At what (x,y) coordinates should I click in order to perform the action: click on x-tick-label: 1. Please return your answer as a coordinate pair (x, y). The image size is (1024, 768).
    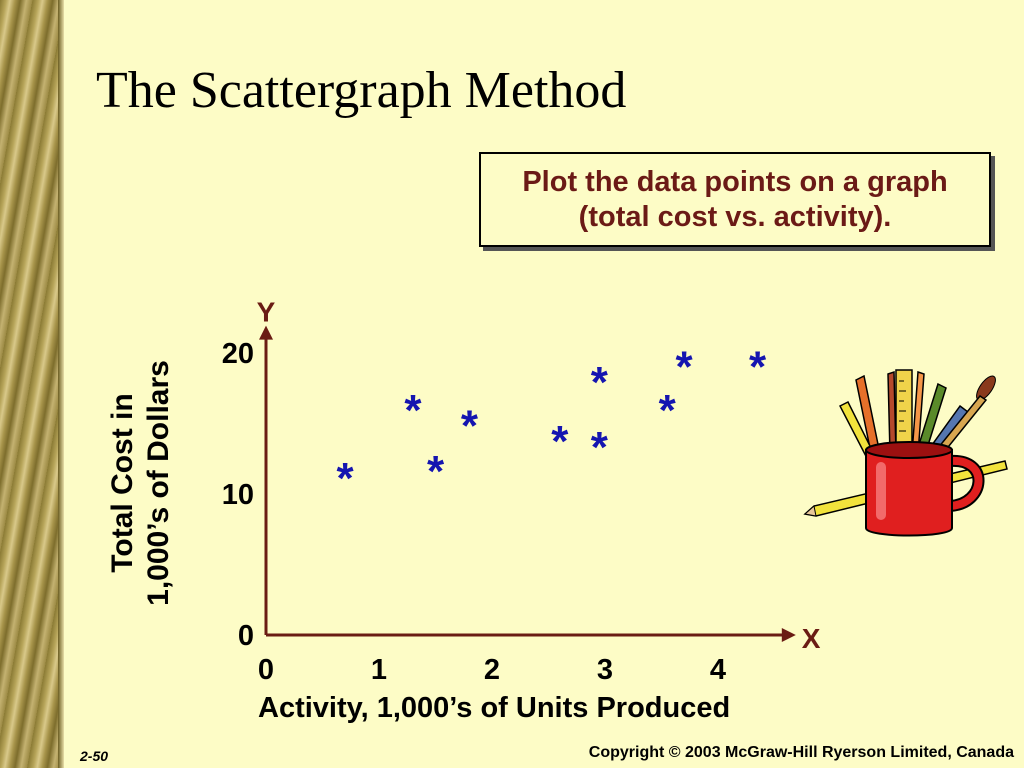
    Looking at the image, I should click on (379, 670).